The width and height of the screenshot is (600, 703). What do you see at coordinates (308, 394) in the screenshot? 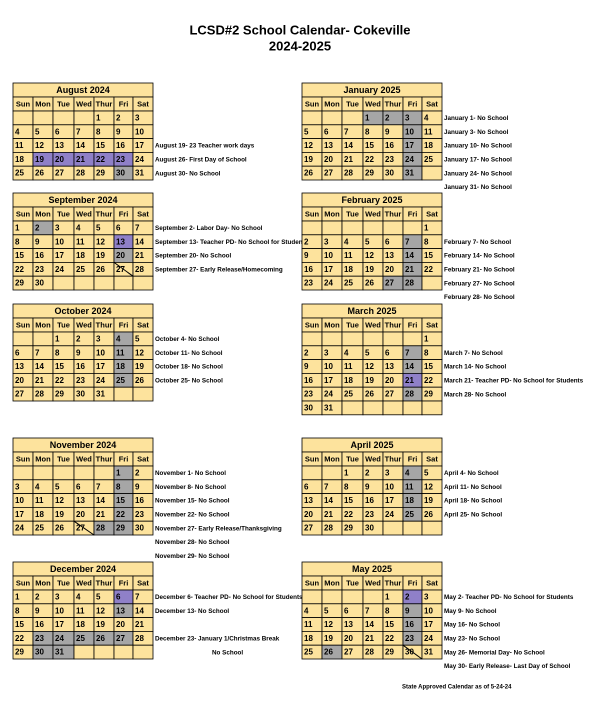
I see `day-number: 23` at bounding box center [308, 394].